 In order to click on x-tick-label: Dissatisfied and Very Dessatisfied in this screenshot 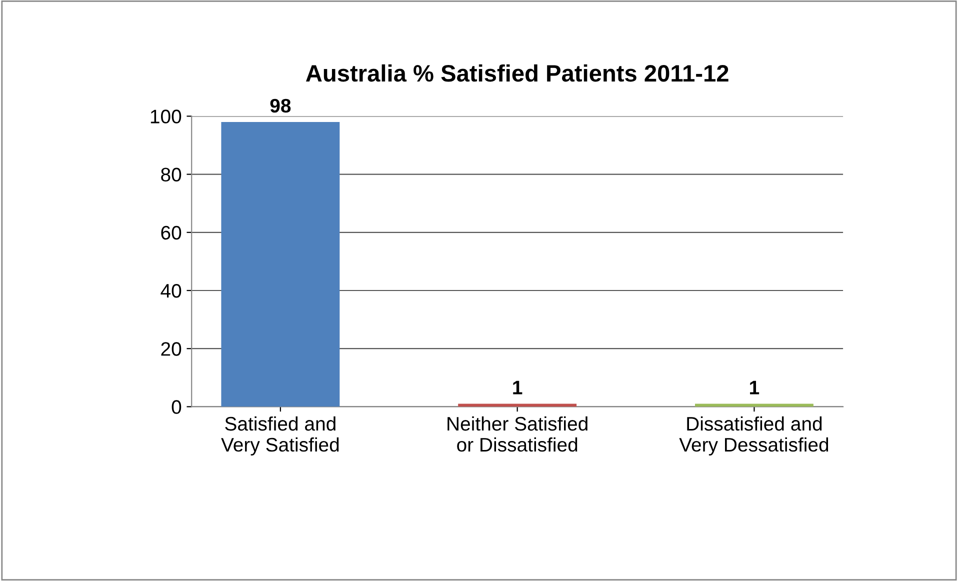, I will do `click(753, 436)`.